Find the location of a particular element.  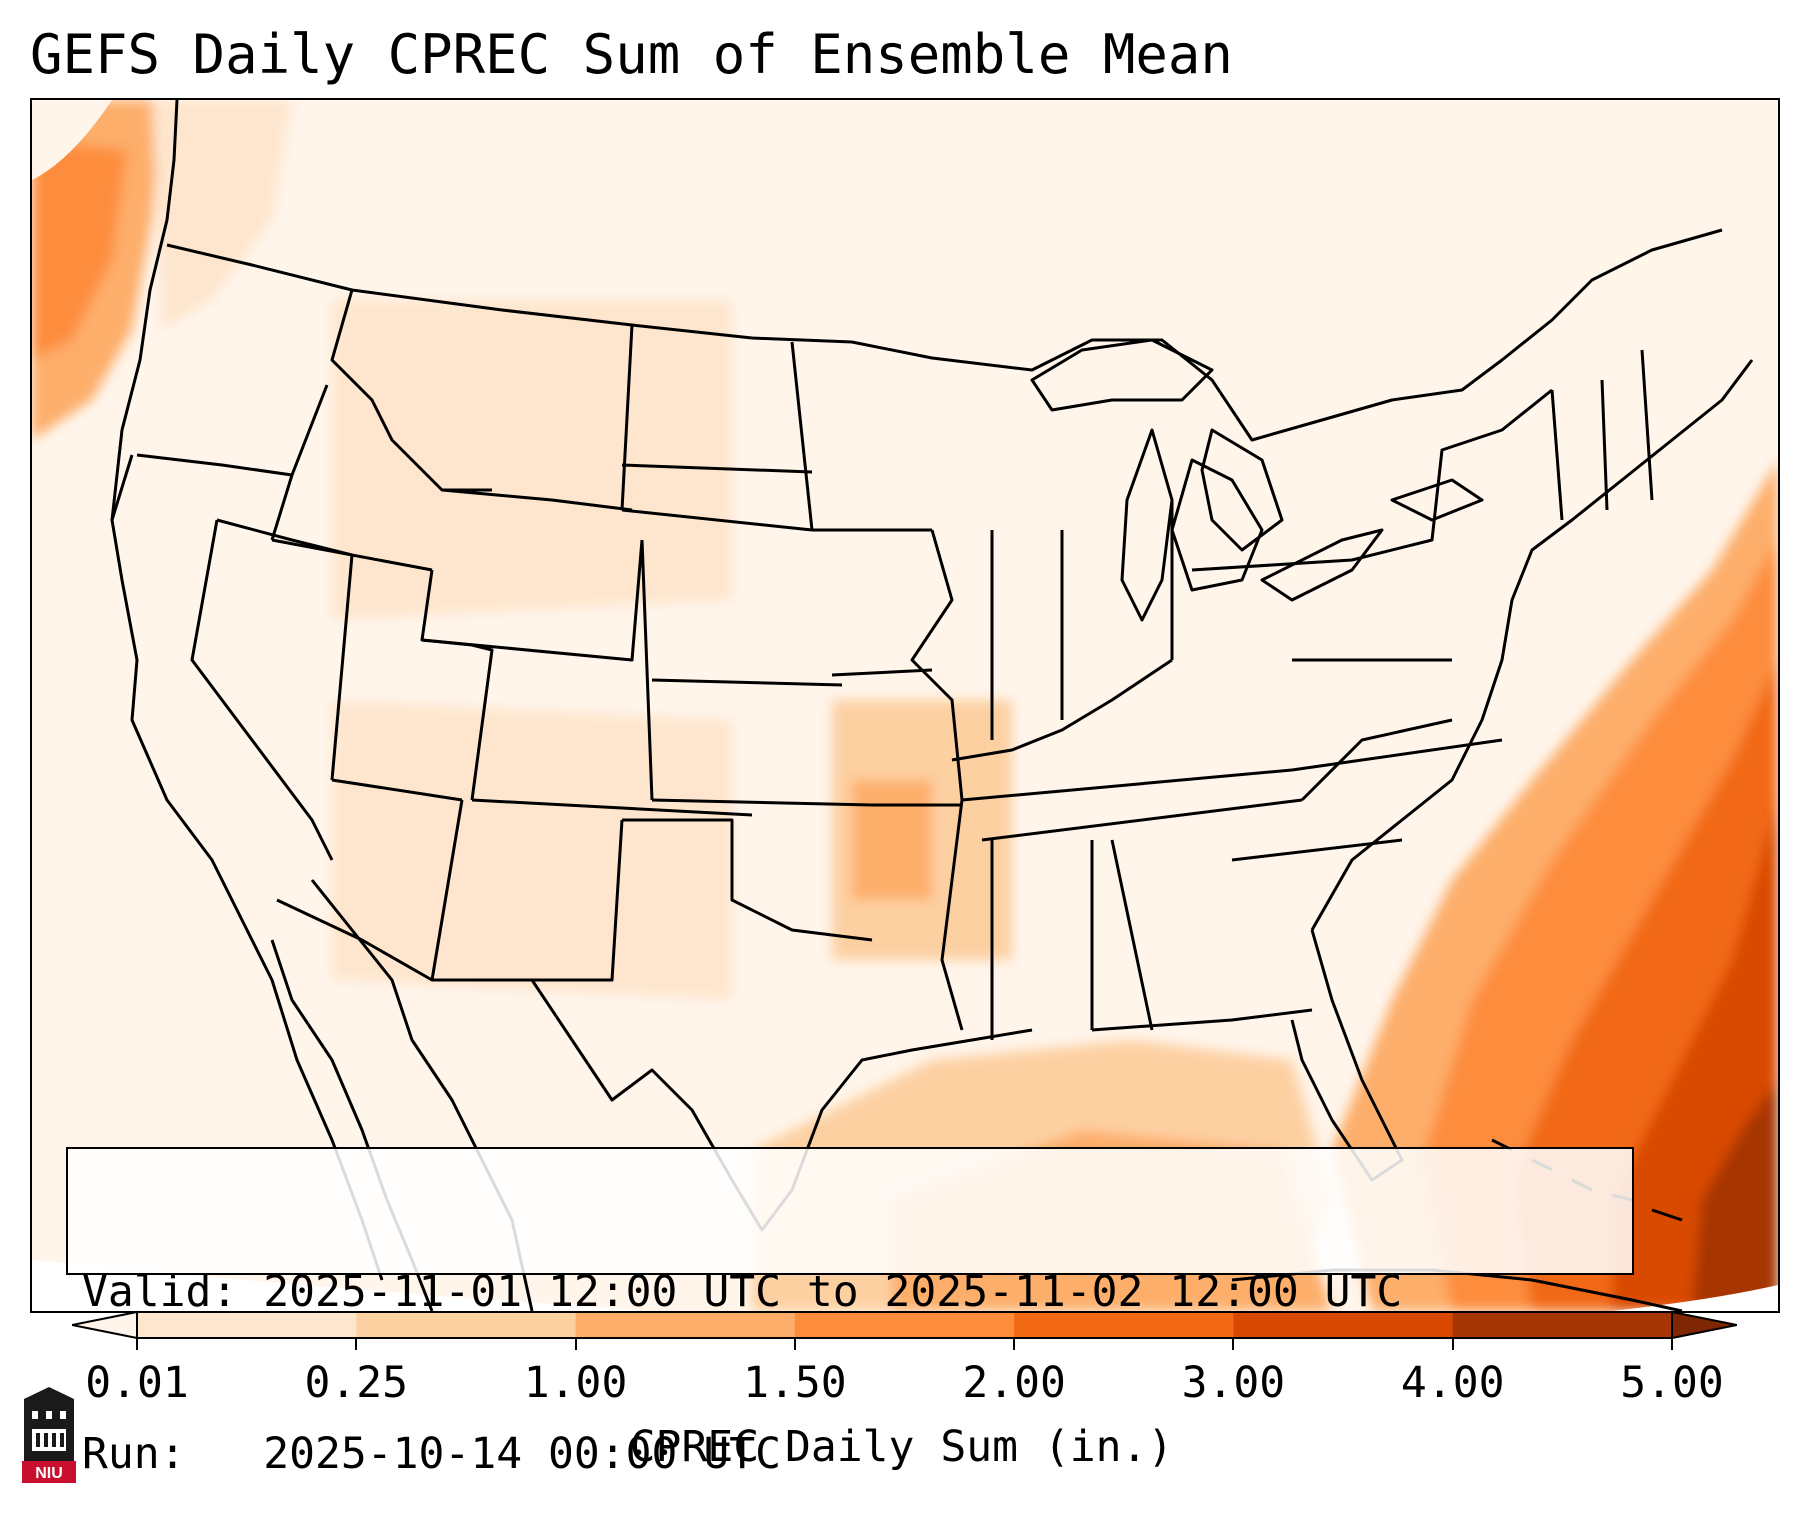

new-england-borders is located at coordinates (1602, 435).